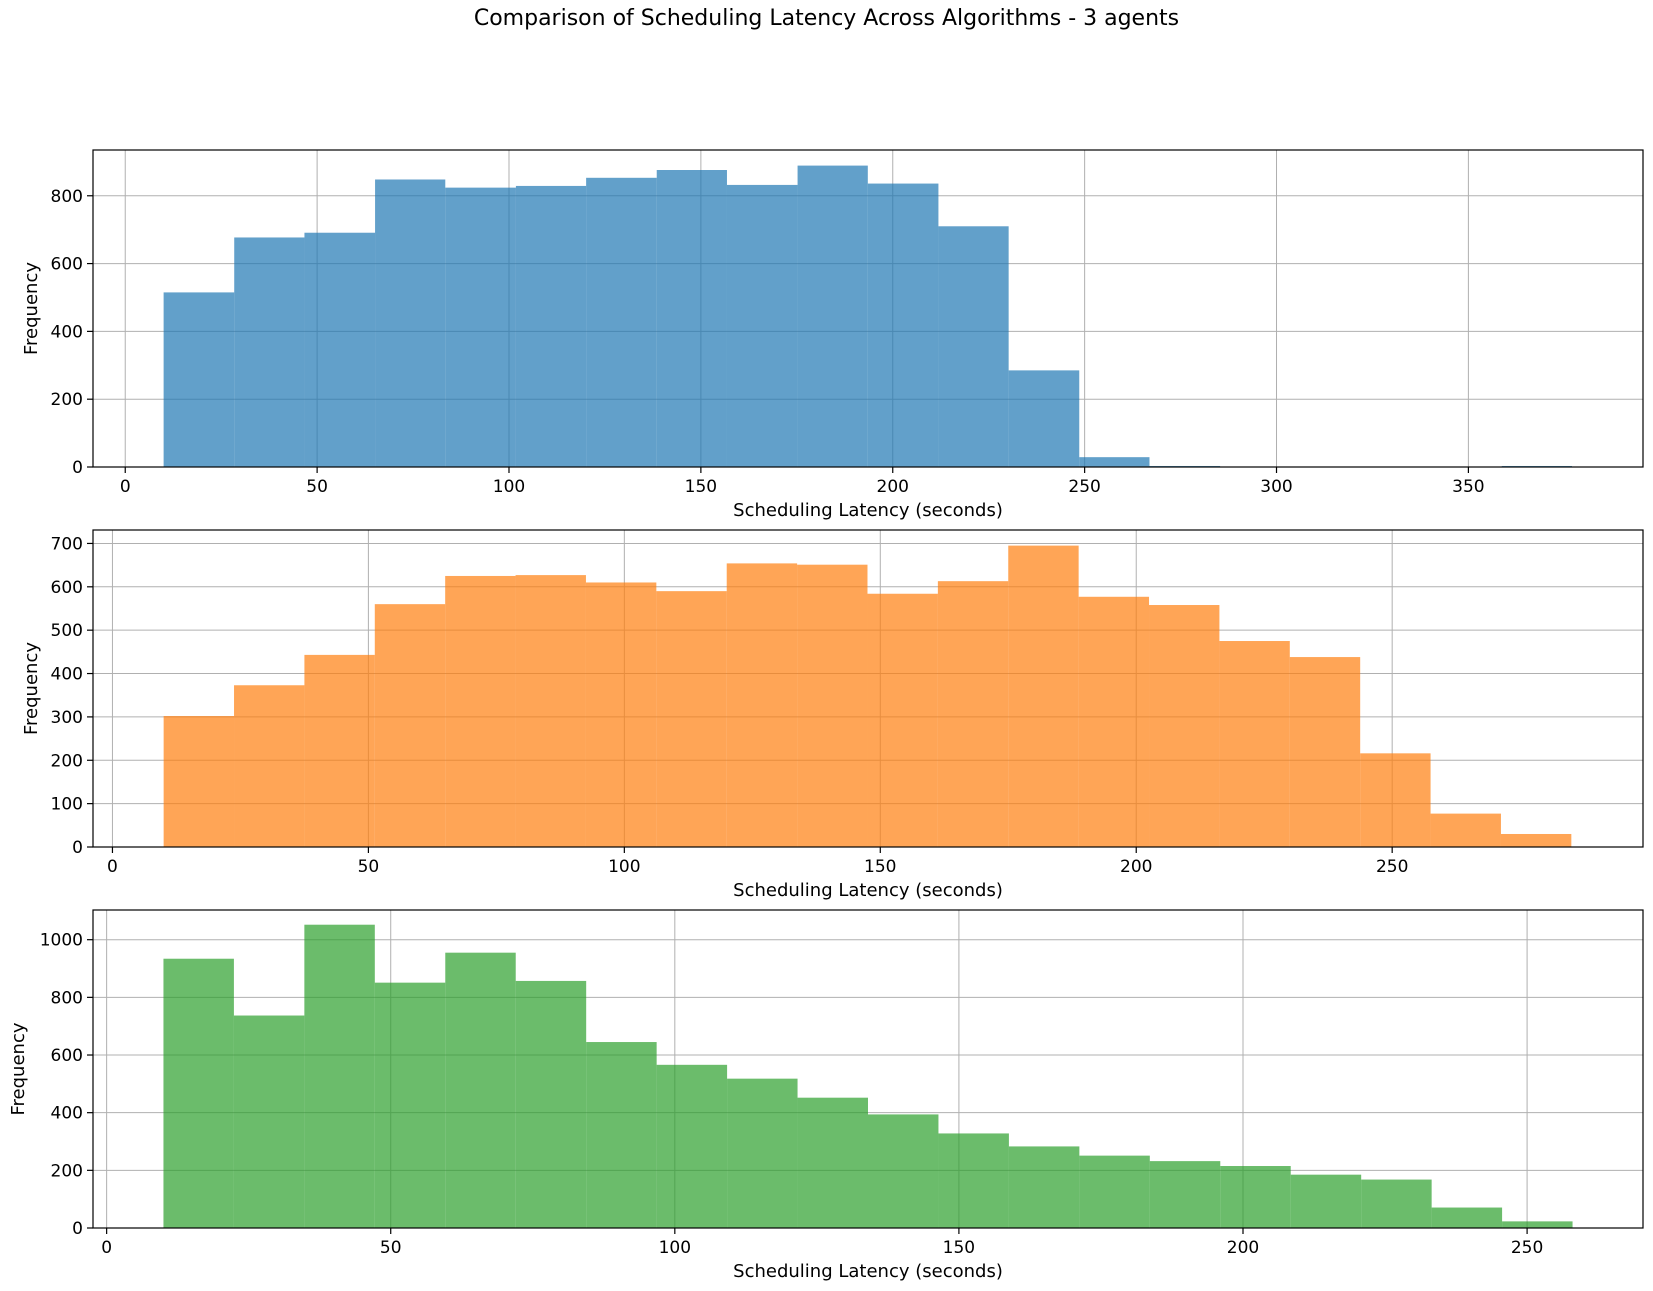  What do you see at coordinates (67, 631) in the screenshot?
I see `y-tick-label: 500` at bounding box center [67, 631].